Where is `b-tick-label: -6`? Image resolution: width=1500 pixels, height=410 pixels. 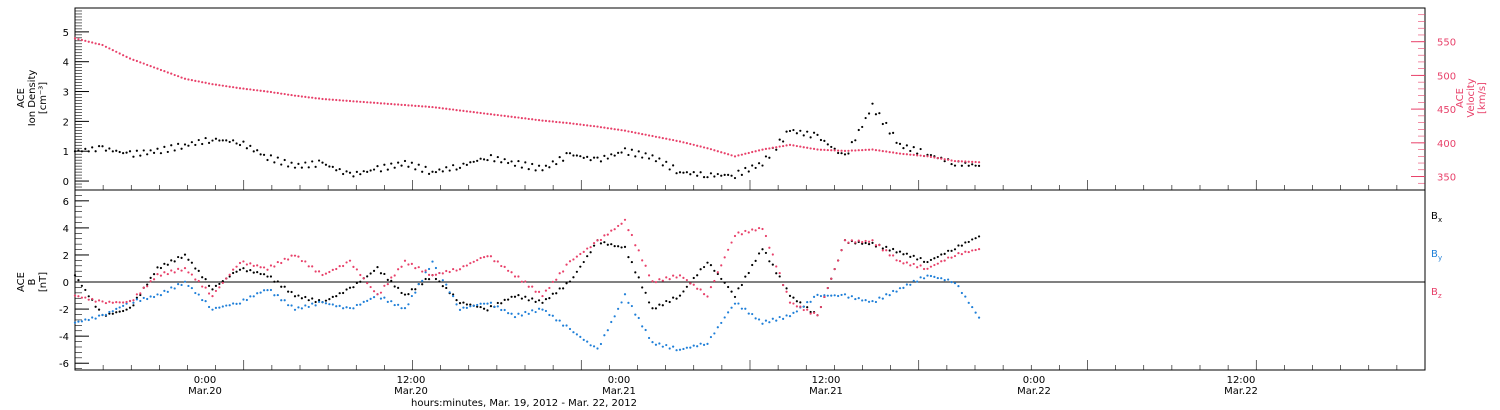
b-tick-label: -6 is located at coordinates (64, 364).